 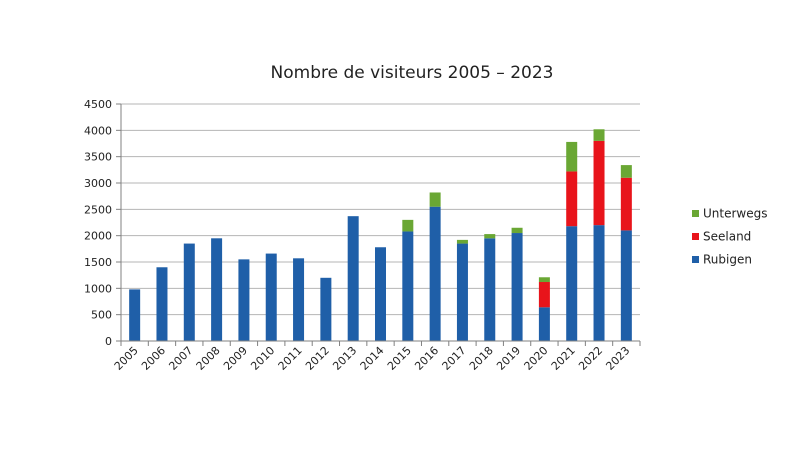 I want to click on legend-label-seeland: Seeland, so click(x=727, y=237).